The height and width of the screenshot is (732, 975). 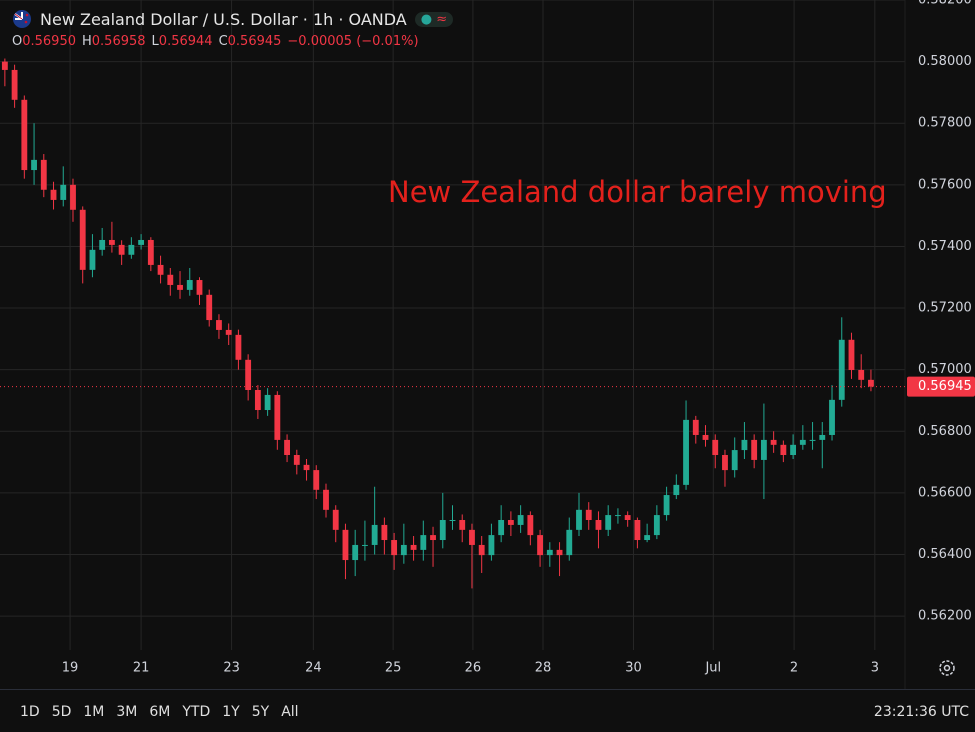 I want to click on clock: 23:21:36 UTC, so click(x=921, y=711).